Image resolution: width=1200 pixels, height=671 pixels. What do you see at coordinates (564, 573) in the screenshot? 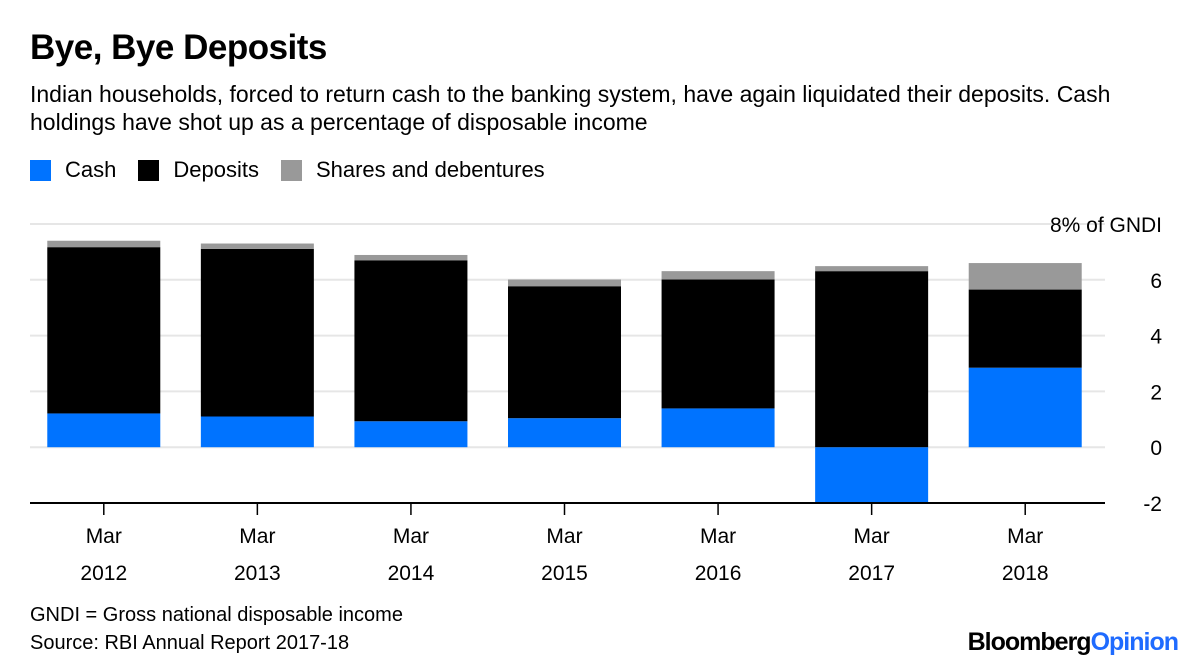
I see `x-tick-label: 2015` at bounding box center [564, 573].